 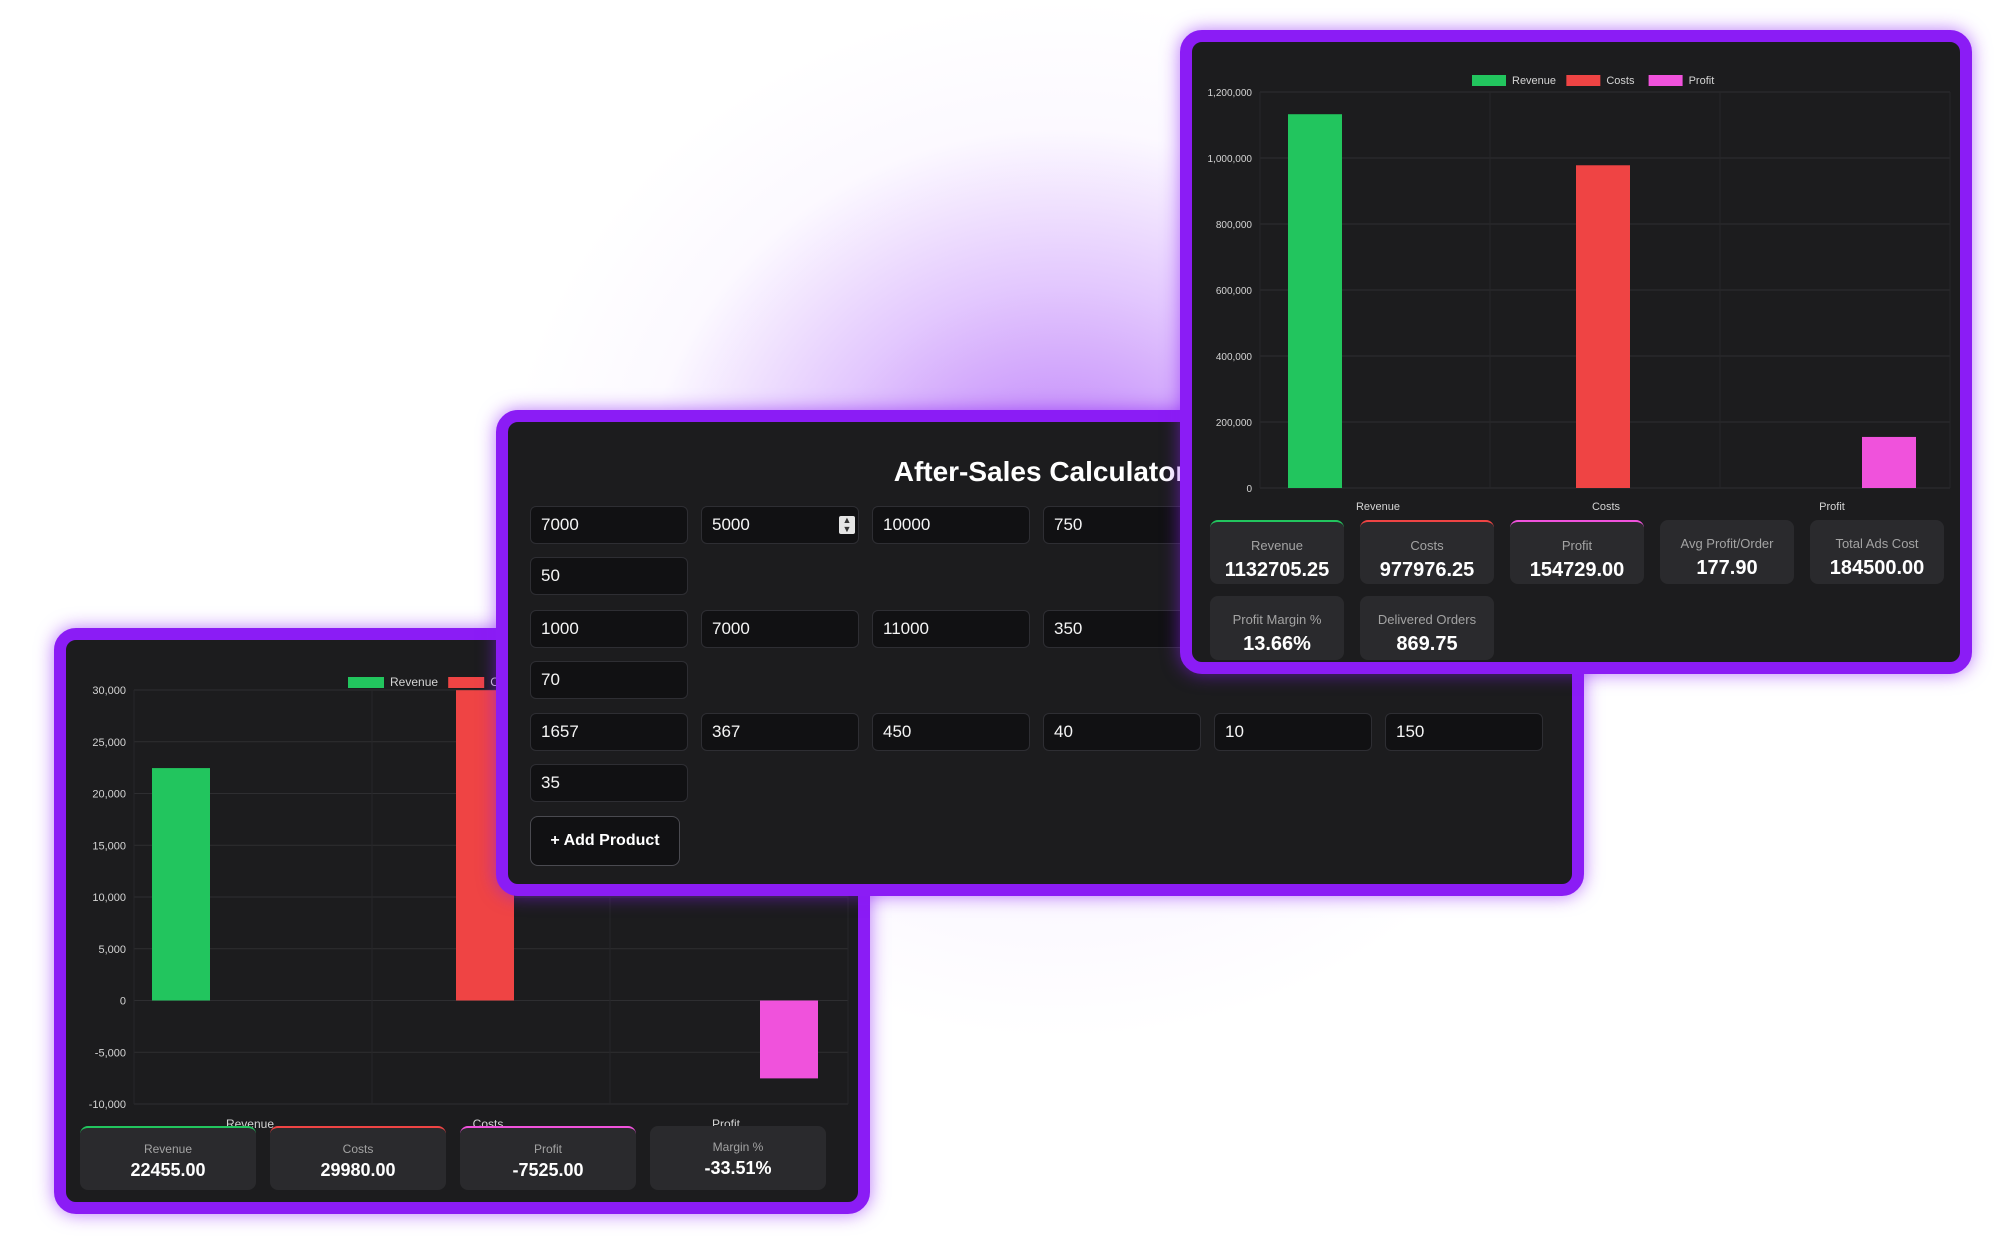 I want to click on product-3-field-extra, so click(x=609, y=783).